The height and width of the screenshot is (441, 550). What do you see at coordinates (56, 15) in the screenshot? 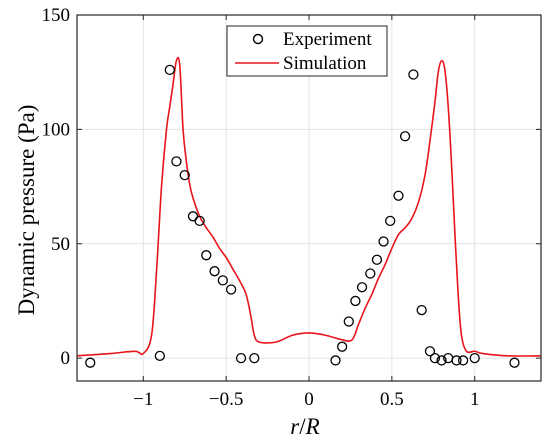
I see `y-tick-label: 150` at bounding box center [56, 15].